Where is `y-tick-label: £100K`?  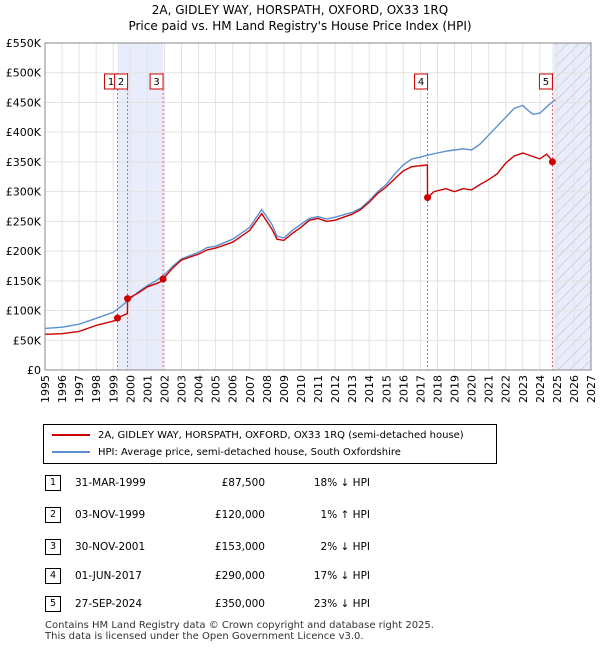
y-tick-label: £100K is located at coordinates (24, 311).